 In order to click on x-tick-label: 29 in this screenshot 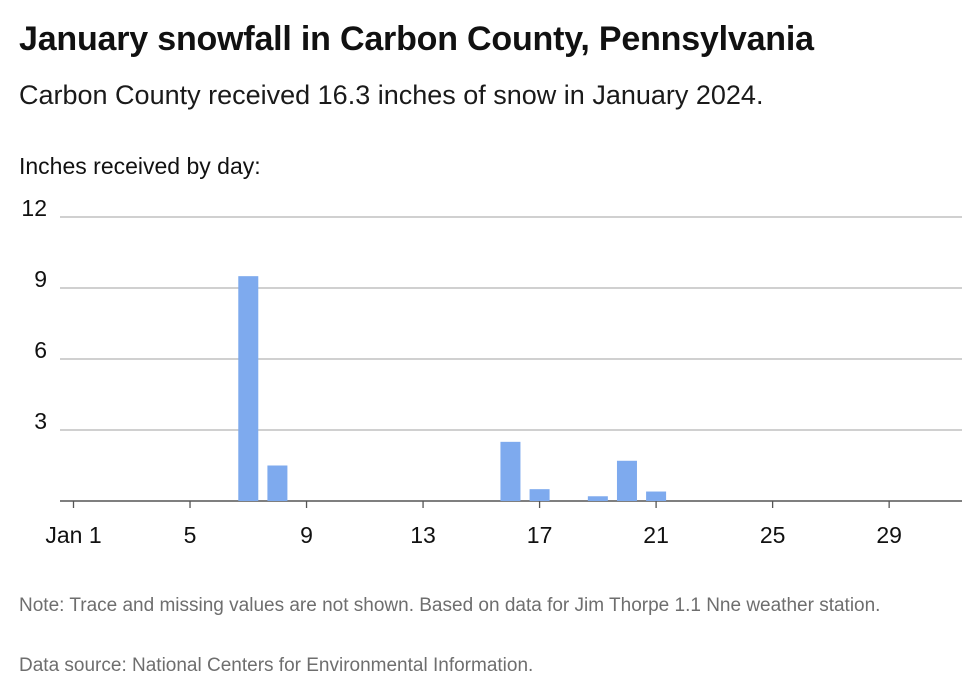, I will do `click(889, 535)`.